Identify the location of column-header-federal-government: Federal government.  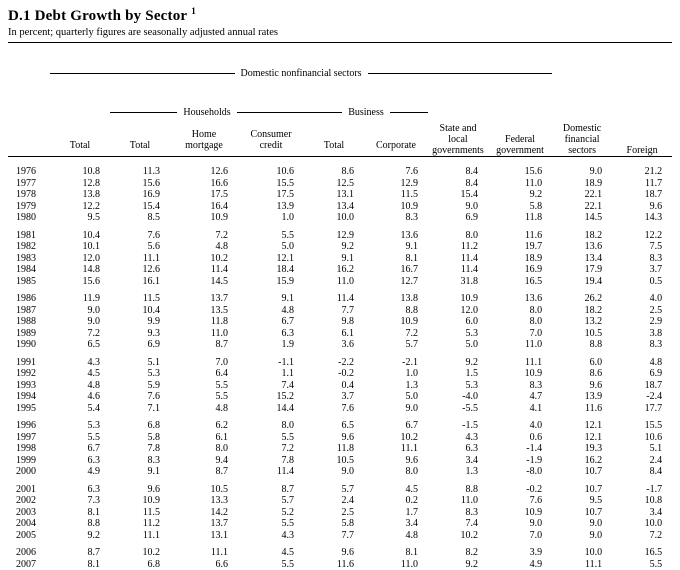
(520, 123).